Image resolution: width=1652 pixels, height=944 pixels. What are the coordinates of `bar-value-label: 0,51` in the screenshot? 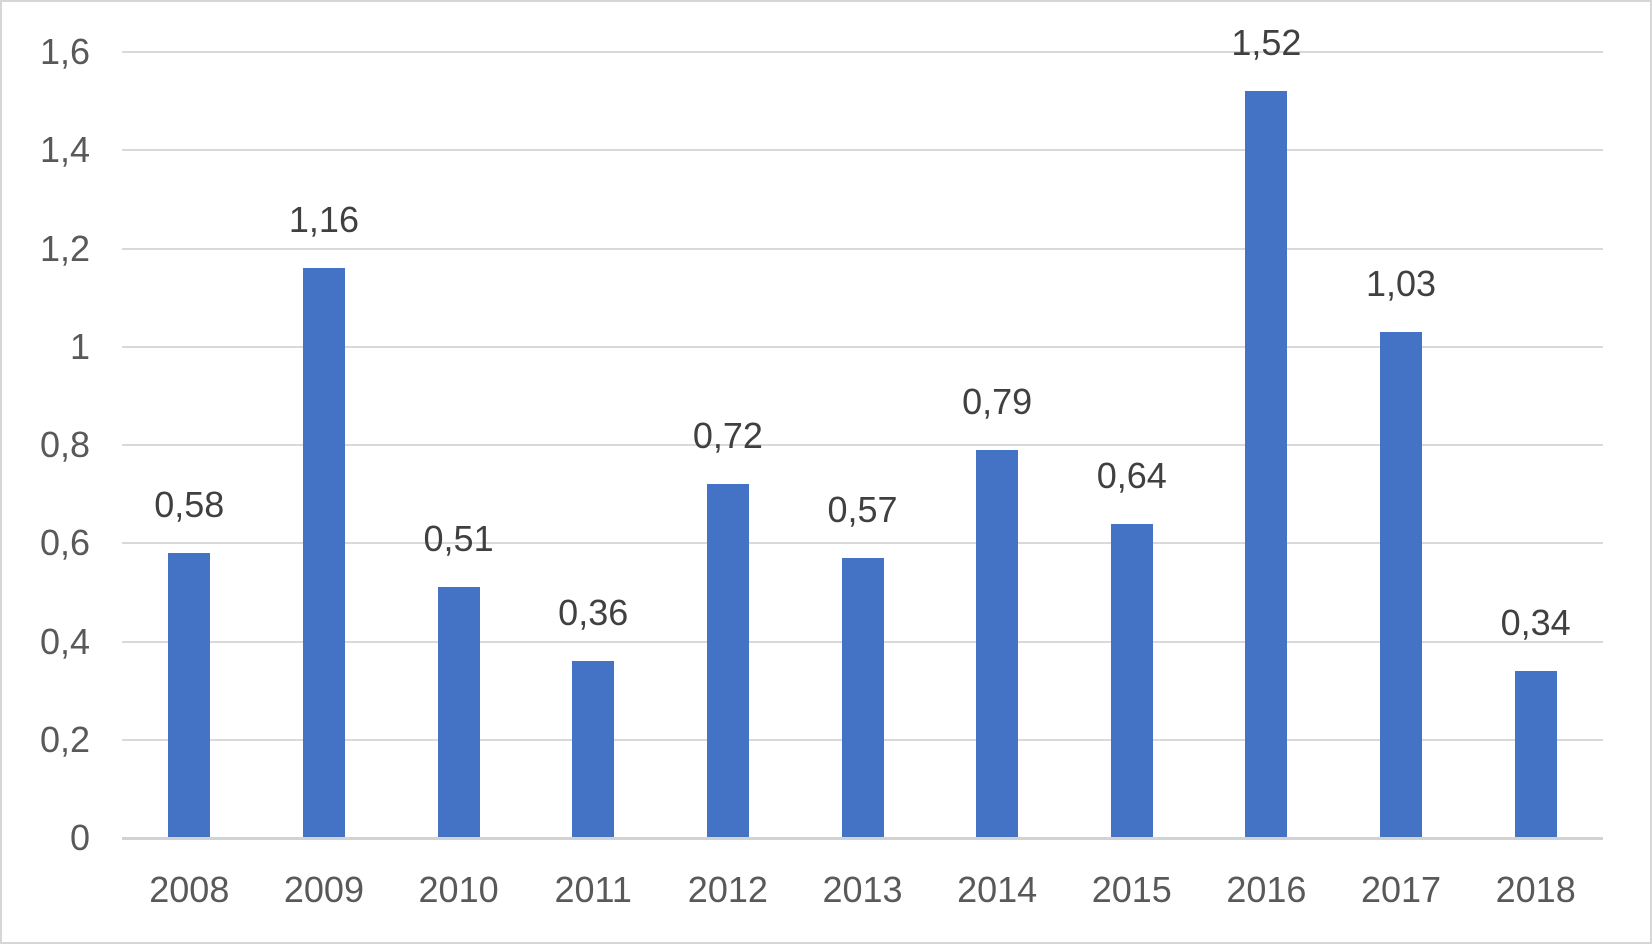 It's located at (458, 539).